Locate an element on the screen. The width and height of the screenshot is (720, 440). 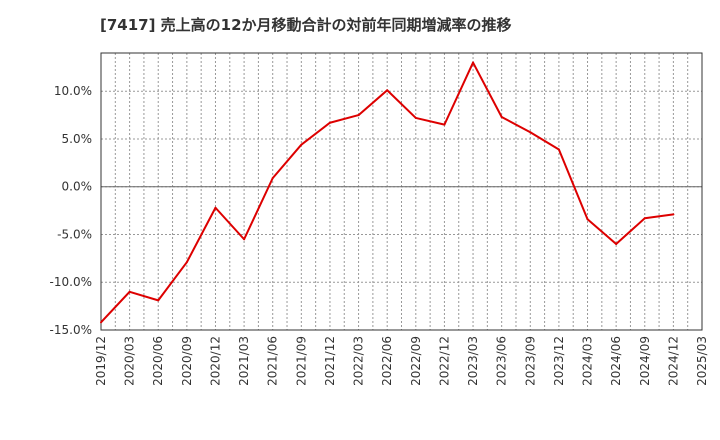
y-tick-label: 10.0% is located at coordinates (73, 91).